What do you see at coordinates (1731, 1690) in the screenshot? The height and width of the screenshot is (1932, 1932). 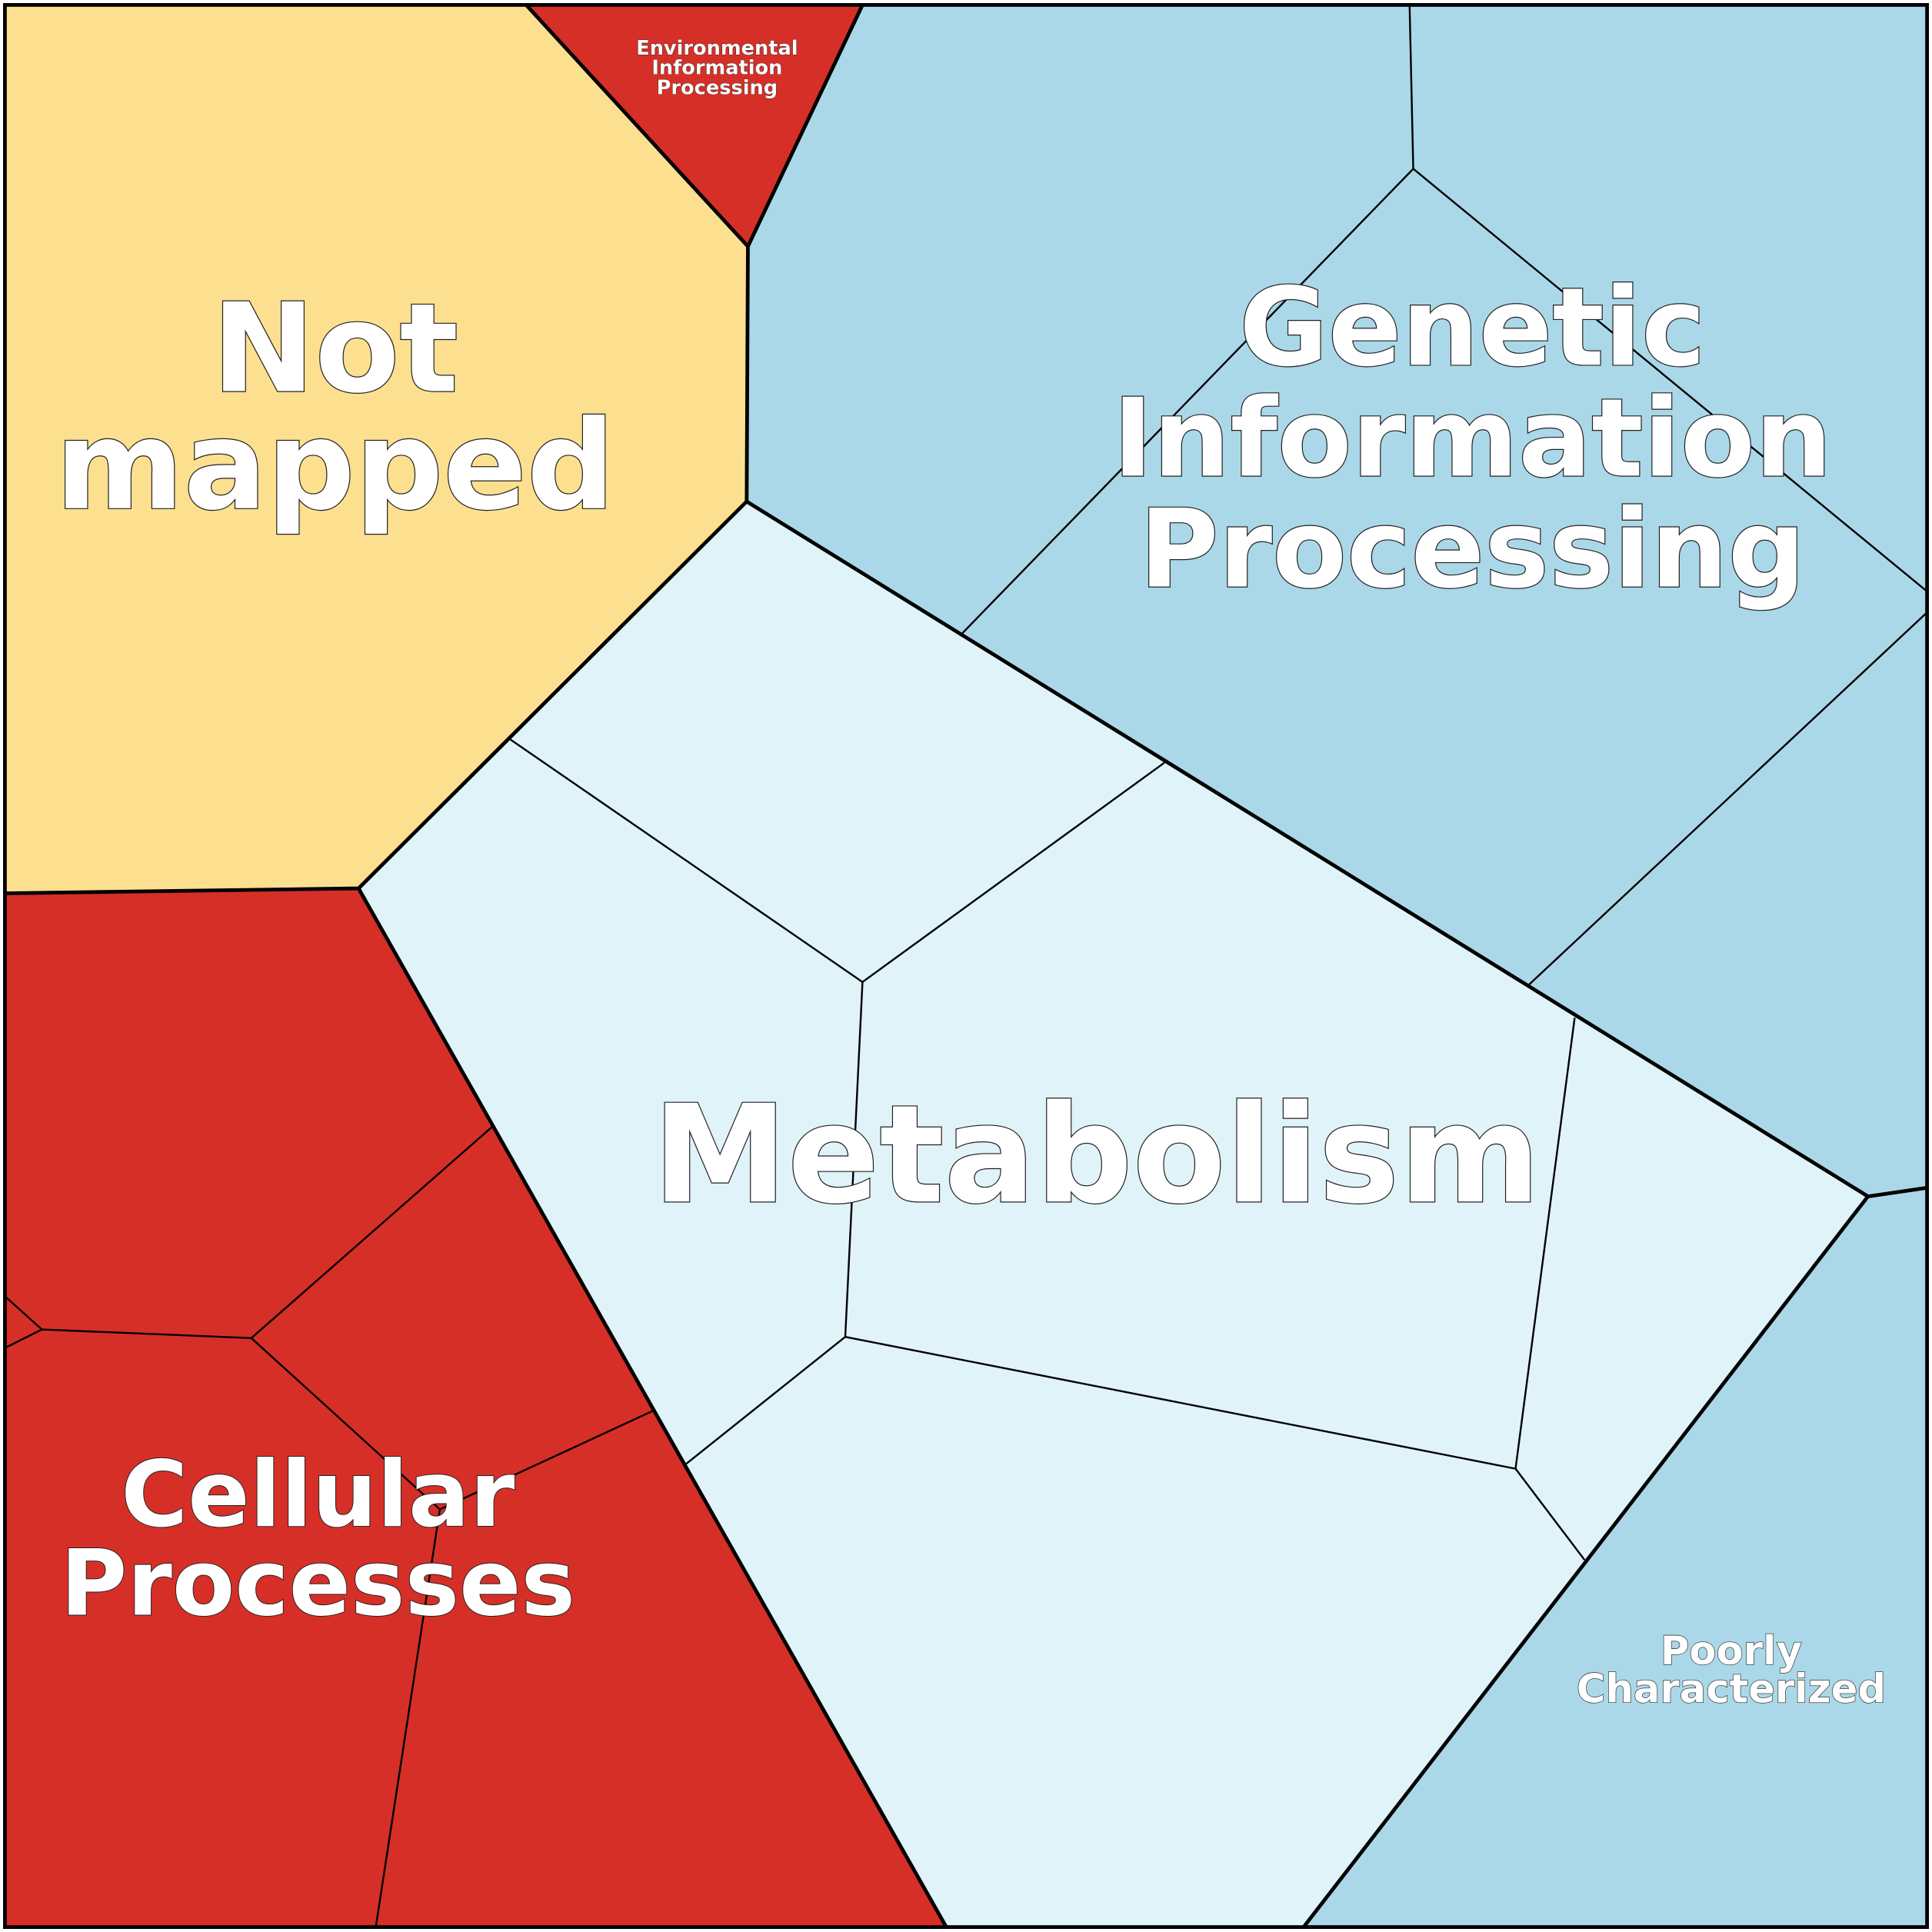 I see `region-label: Characterized` at bounding box center [1731, 1690].